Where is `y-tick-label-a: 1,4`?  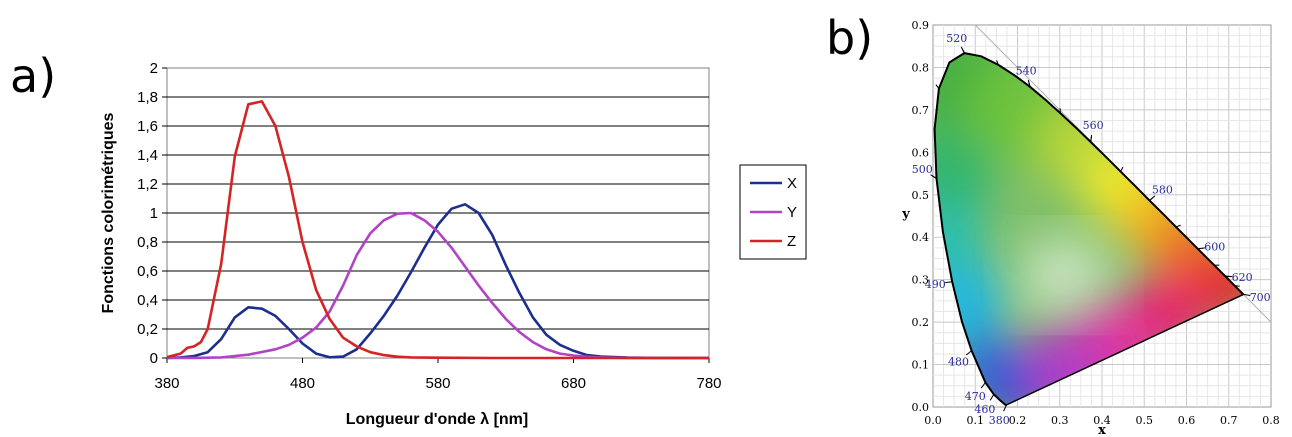 y-tick-label-a: 1,4 is located at coordinates (147, 155).